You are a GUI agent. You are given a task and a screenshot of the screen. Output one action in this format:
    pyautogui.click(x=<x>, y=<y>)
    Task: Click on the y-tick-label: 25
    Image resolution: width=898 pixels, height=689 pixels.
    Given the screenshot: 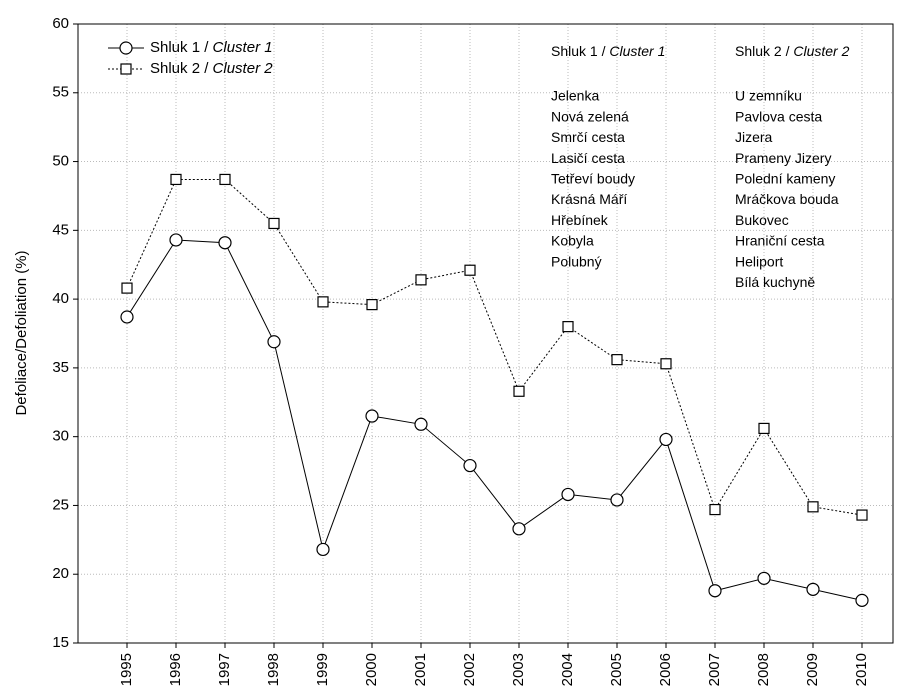 What is the action you would take?
    pyautogui.click(x=60, y=504)
    